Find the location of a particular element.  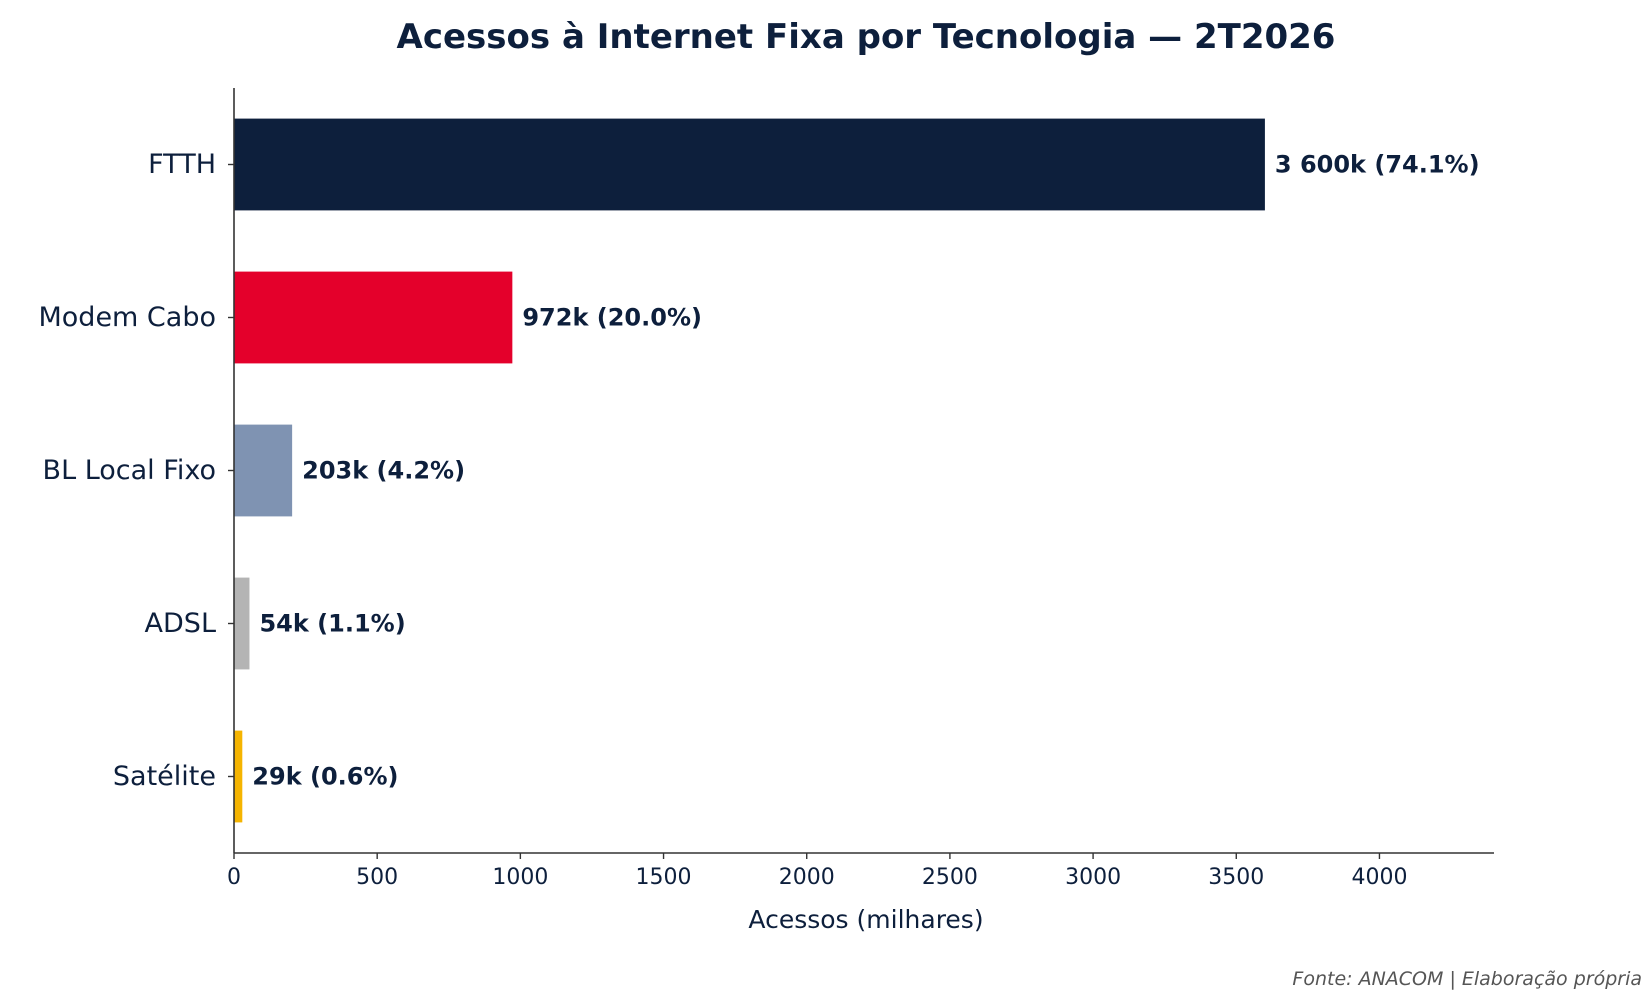

y-tick-label-1: Modem Cabo is located at coordinates (127, 317).